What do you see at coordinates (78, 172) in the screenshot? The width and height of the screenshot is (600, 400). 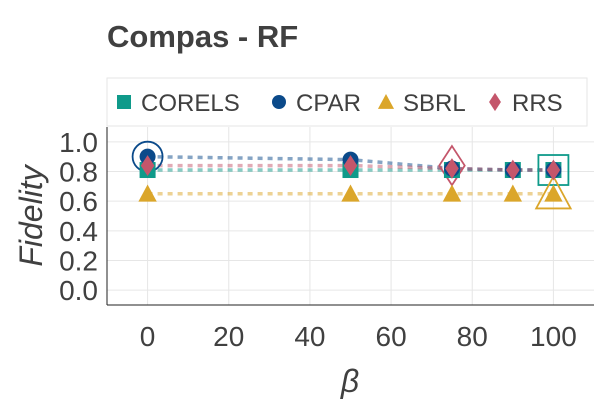 I see `y-tick-label: 0.8` at bounding box center [78, 172].